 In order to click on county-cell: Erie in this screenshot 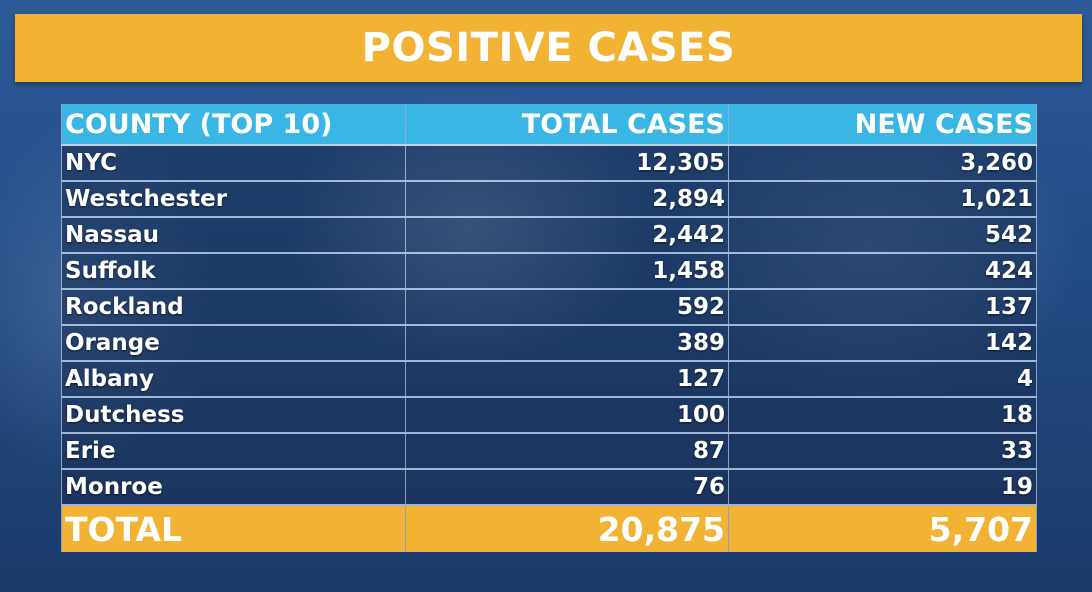, I will do `click(233, 451)`.